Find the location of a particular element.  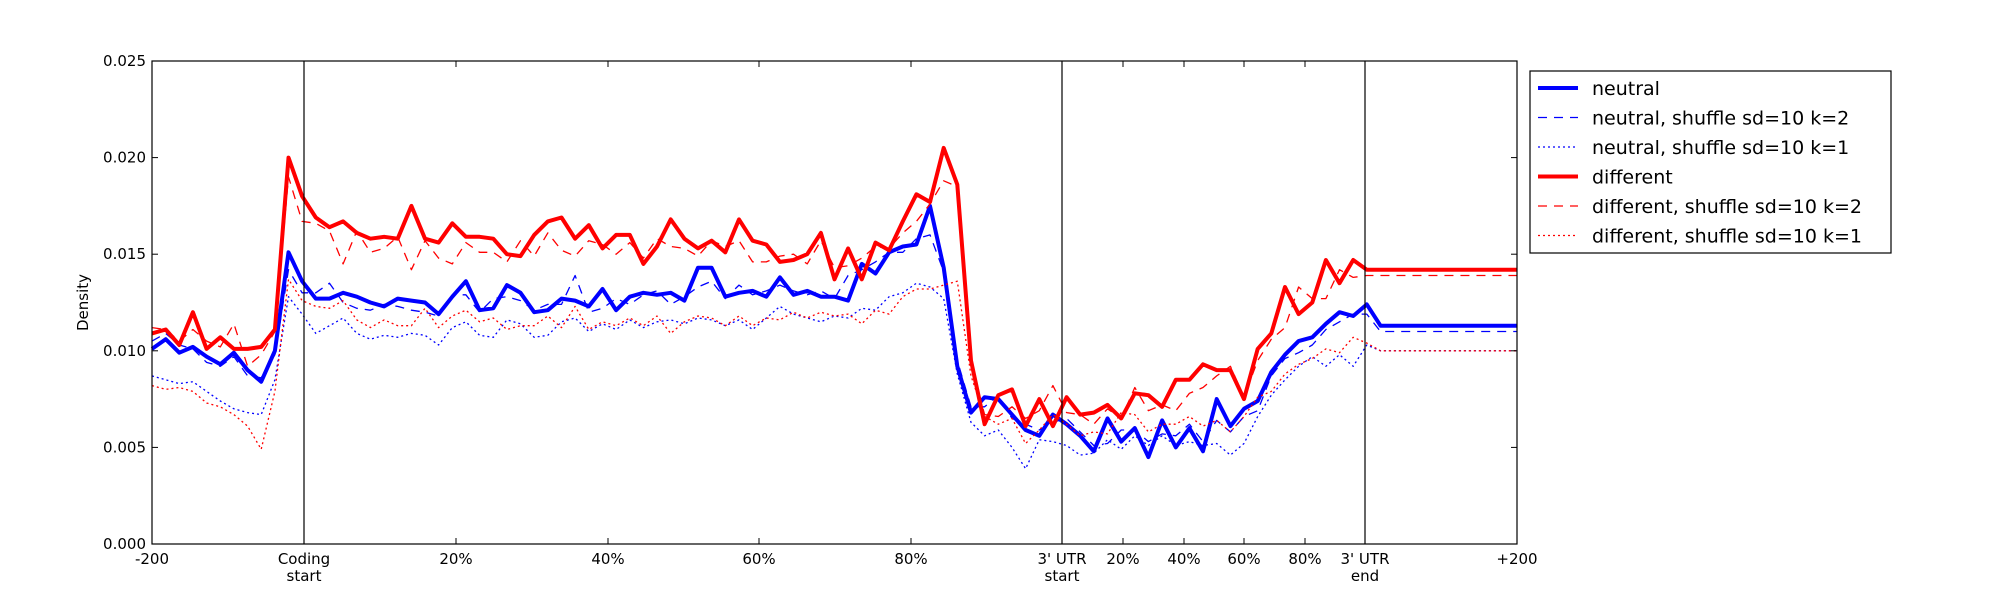

y-axis-label: Density is located at coordinates (83, 302).